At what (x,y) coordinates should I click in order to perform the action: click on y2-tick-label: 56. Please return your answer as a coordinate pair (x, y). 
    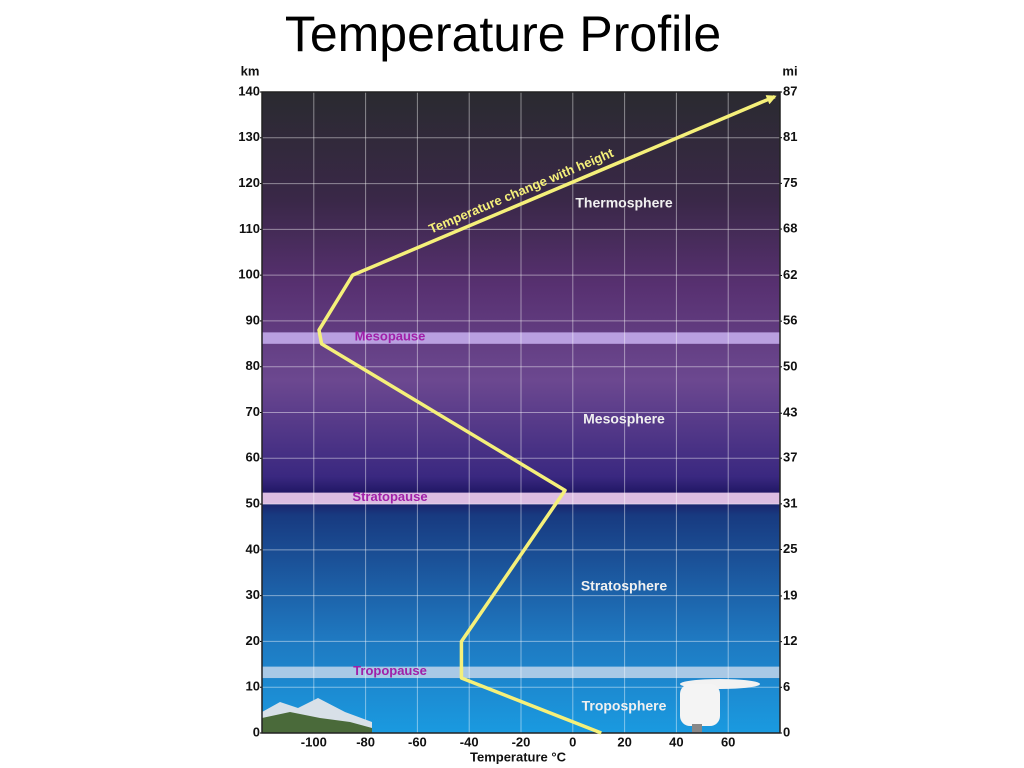
    Looking at the image, I should click on (790, 320).